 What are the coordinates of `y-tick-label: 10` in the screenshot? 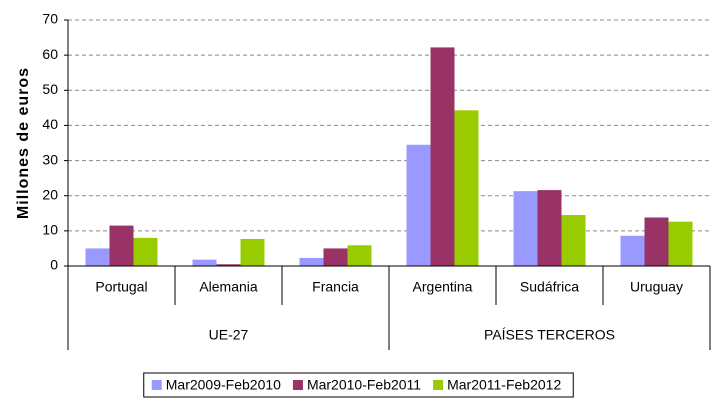 It's located at (50, 230).